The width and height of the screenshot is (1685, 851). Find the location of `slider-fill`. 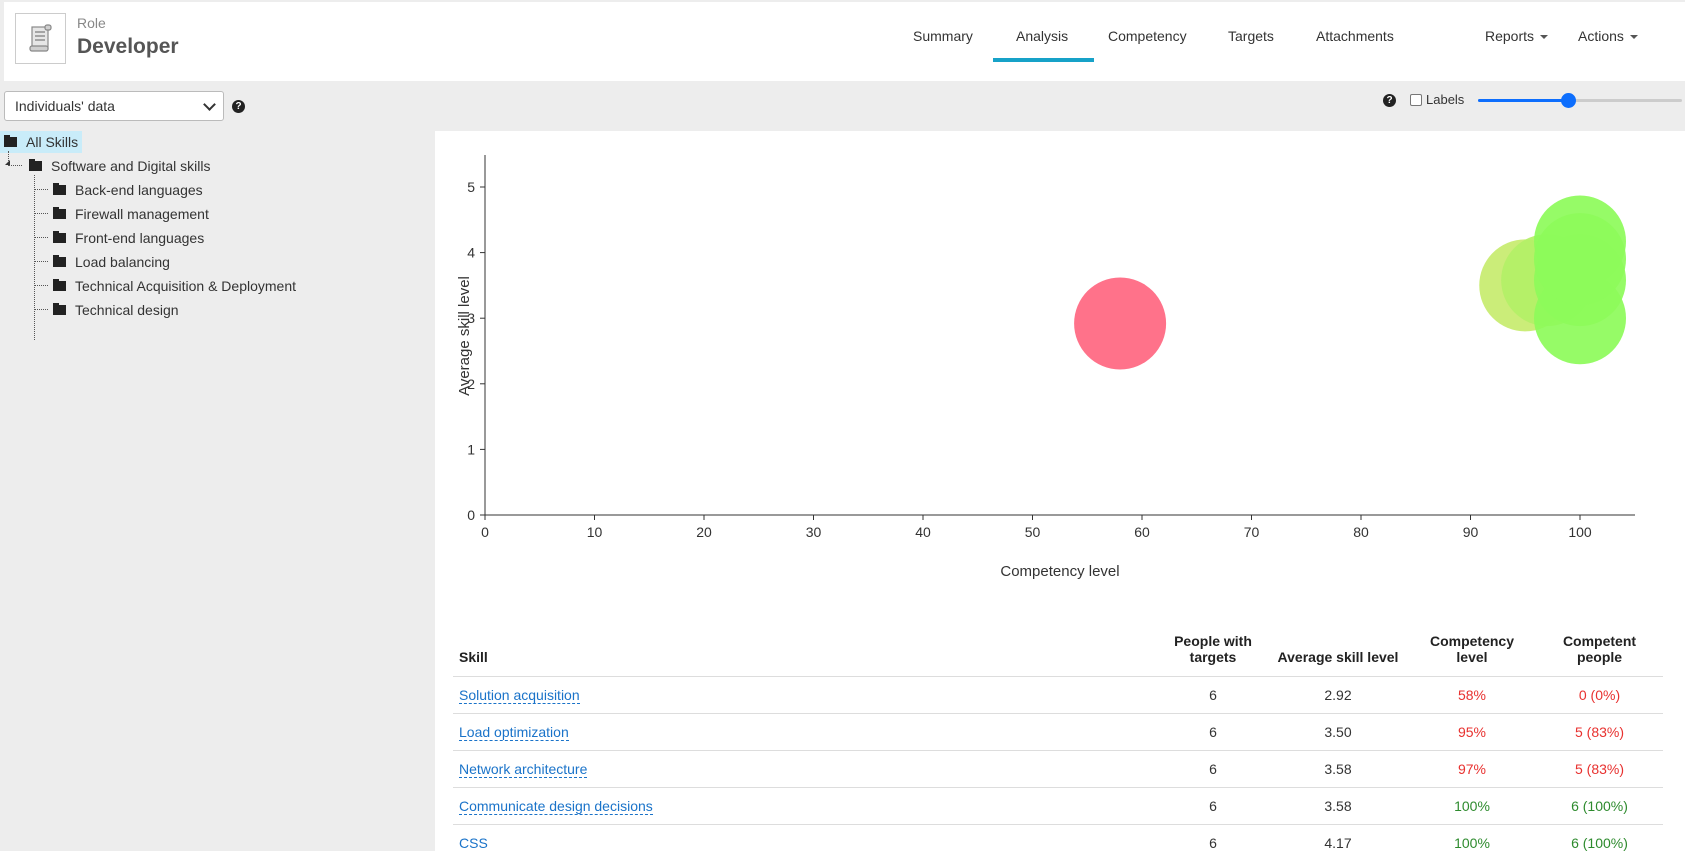

slider-fill is located at coordinates (1523, 100).